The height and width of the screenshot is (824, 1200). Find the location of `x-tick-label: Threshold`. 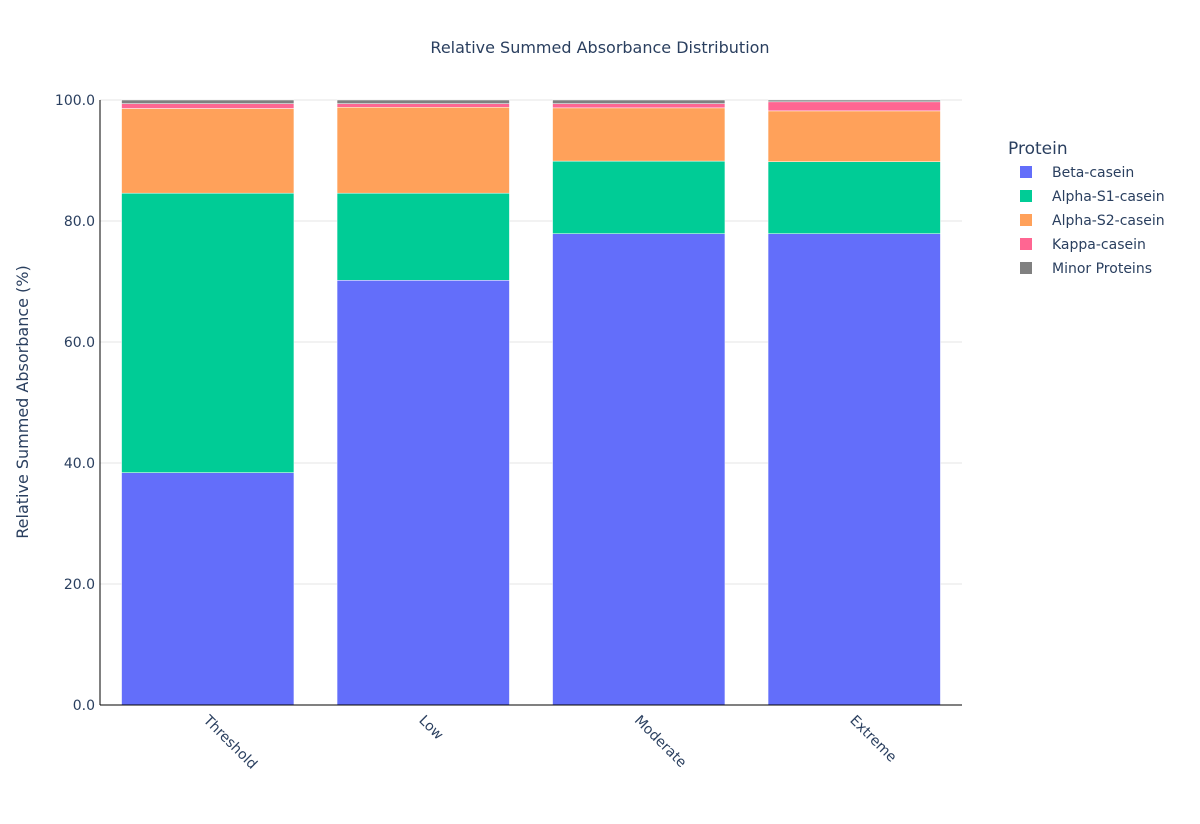

x-tick-label: Threshold is located at coordinates (229, 742).